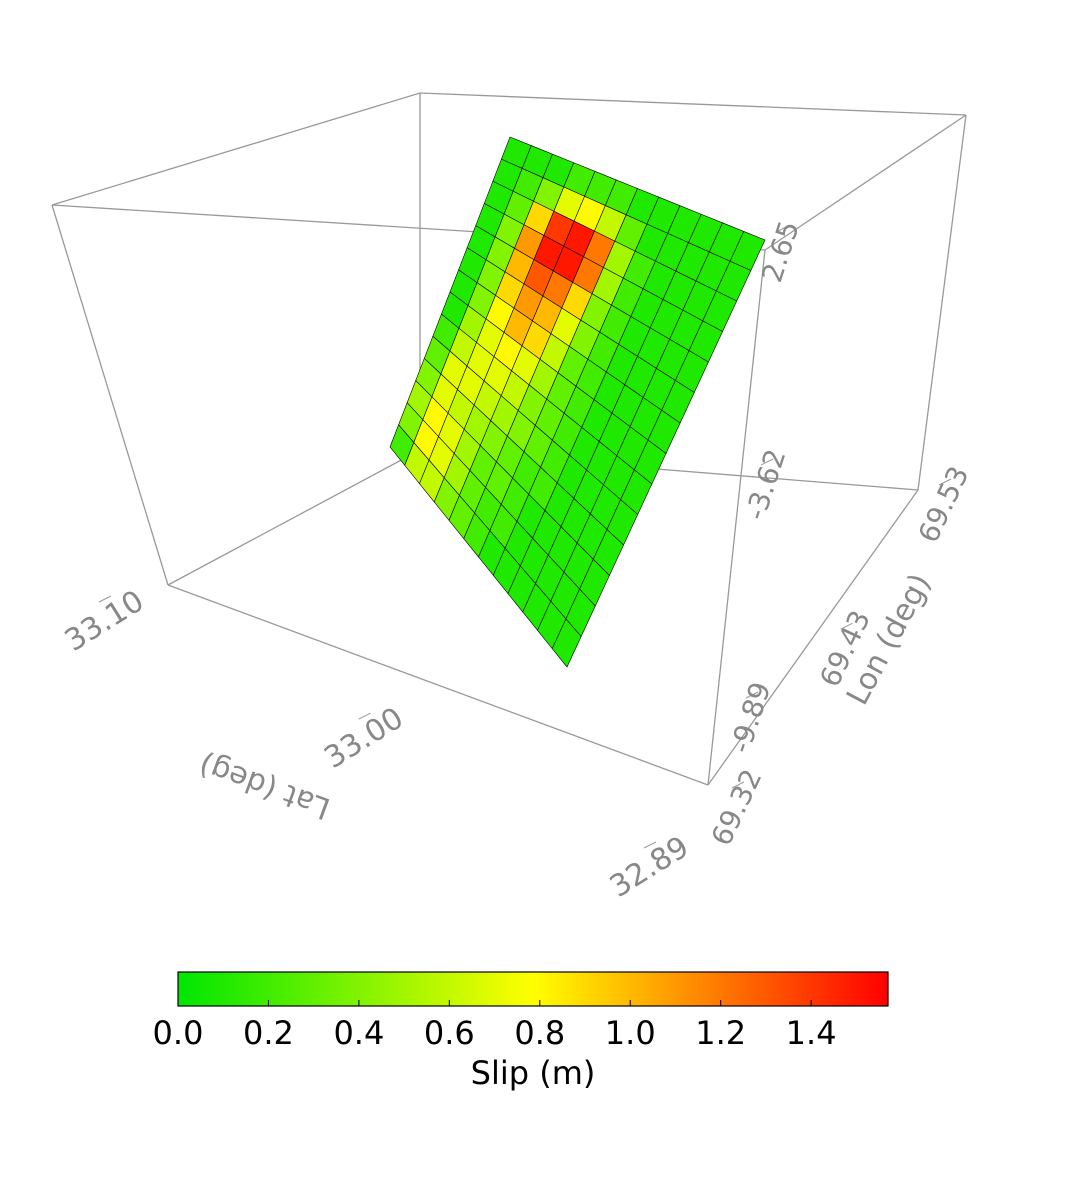 This screenshot has height=1204, width=1068. I want to click on y-tick-label: 69.53, so click(944, 504).